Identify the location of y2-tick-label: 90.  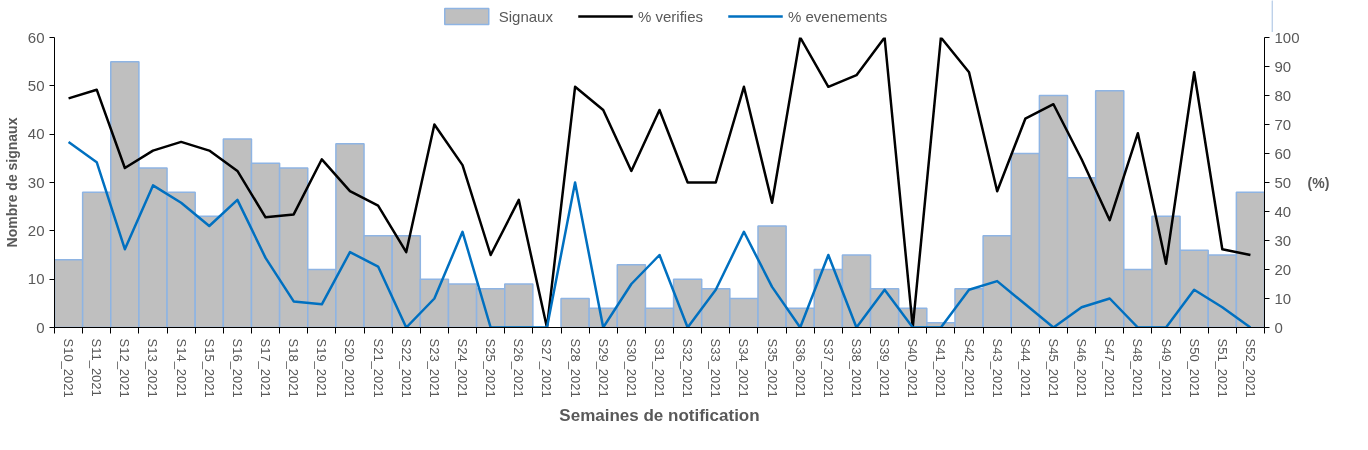
(1283, 66).